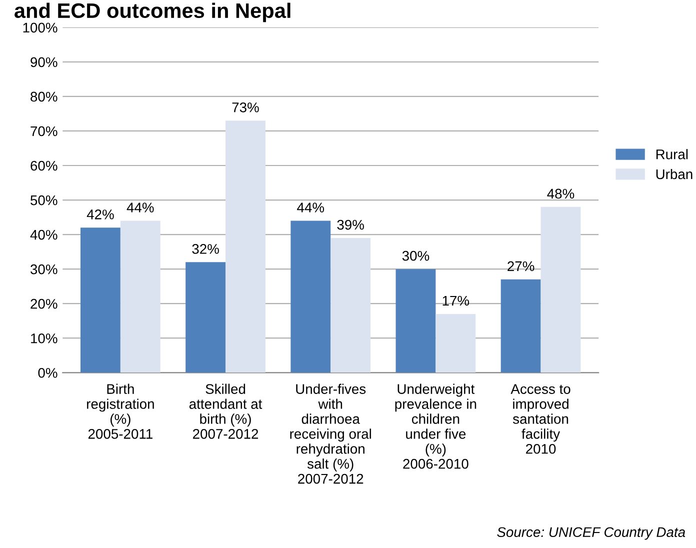  What do you see at coordinates (44, 165) in the screenshot?
I see `y-tick-label: 60%` at bounding box center [44, 165].